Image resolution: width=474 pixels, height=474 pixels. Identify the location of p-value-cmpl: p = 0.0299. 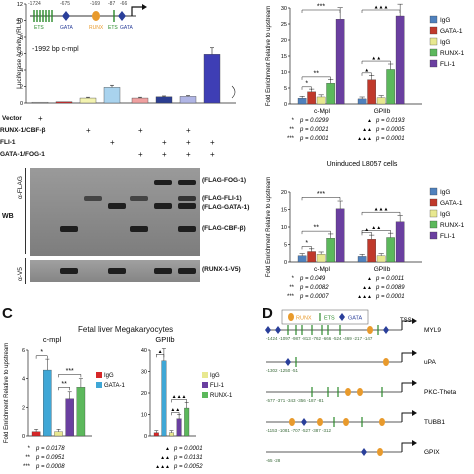
(314, 121).